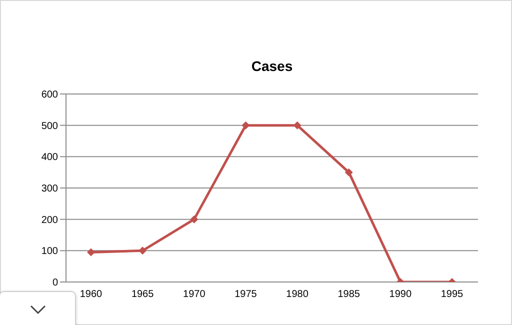 This screenshot has width=512, height=325. I want to click on x-tick-label: 1985, so click(349, 294).